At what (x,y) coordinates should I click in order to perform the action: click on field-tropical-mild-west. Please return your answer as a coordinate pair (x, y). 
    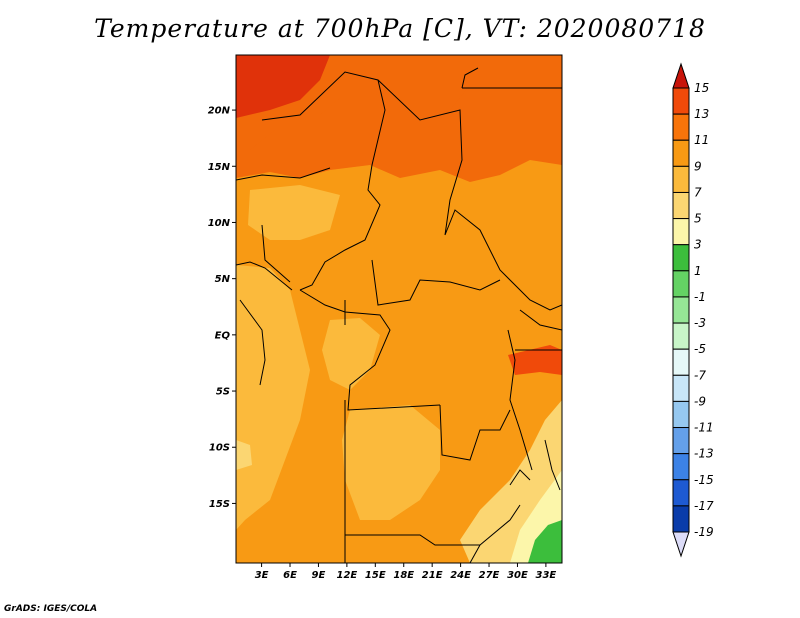
    Looking at the image, I should click on (273, 397).